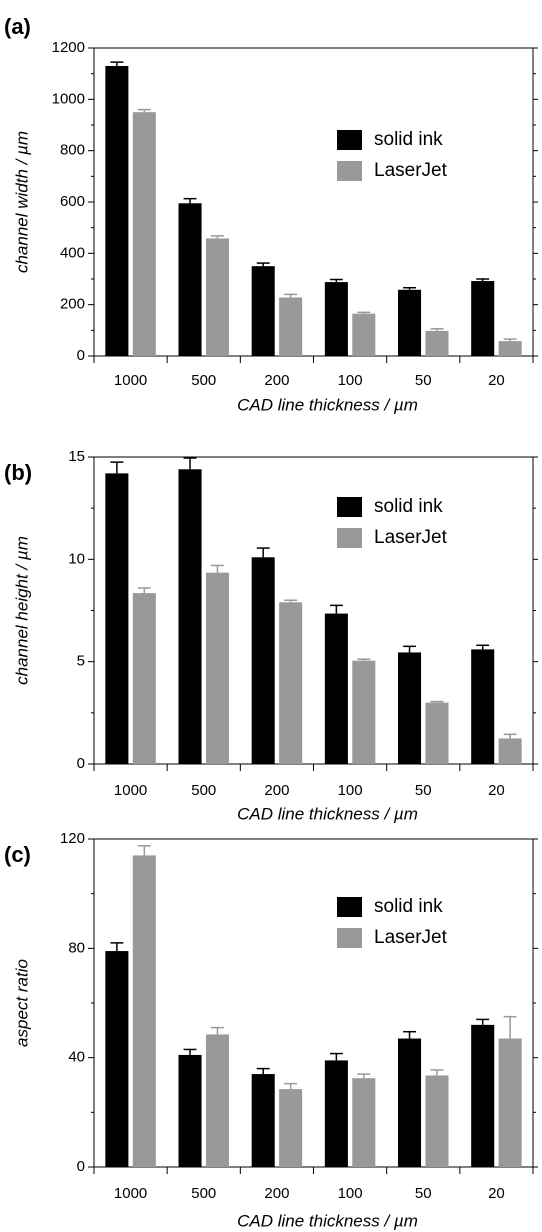  Describe the element at coordinates (21, 610) in the screenshot. I see `y-axis-title: channel height / µm` at that location.